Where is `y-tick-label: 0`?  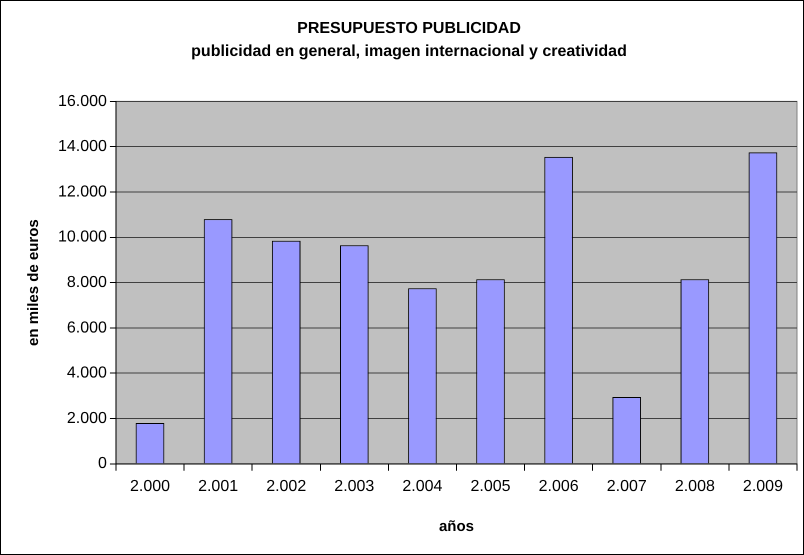 y-tick-label: 0 is located at coordinates (103, 463).